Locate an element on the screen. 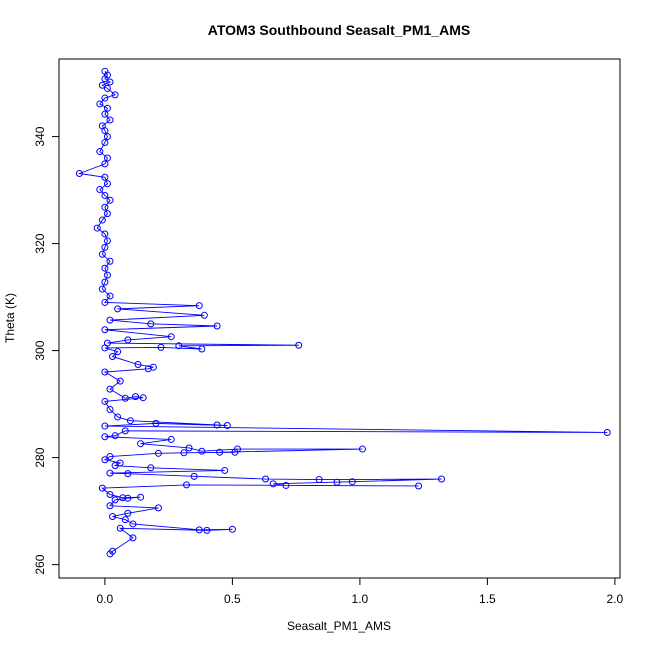 The image size is (650, 650). x-tick-label: 1.0 is located at coordinates (360, 599).